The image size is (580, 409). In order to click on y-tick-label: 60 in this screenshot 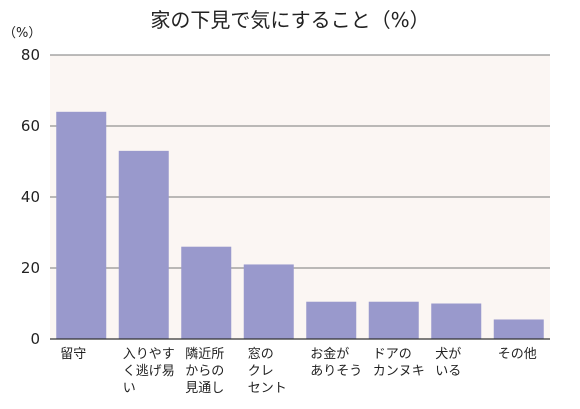, I will do `click(30, 126)`.